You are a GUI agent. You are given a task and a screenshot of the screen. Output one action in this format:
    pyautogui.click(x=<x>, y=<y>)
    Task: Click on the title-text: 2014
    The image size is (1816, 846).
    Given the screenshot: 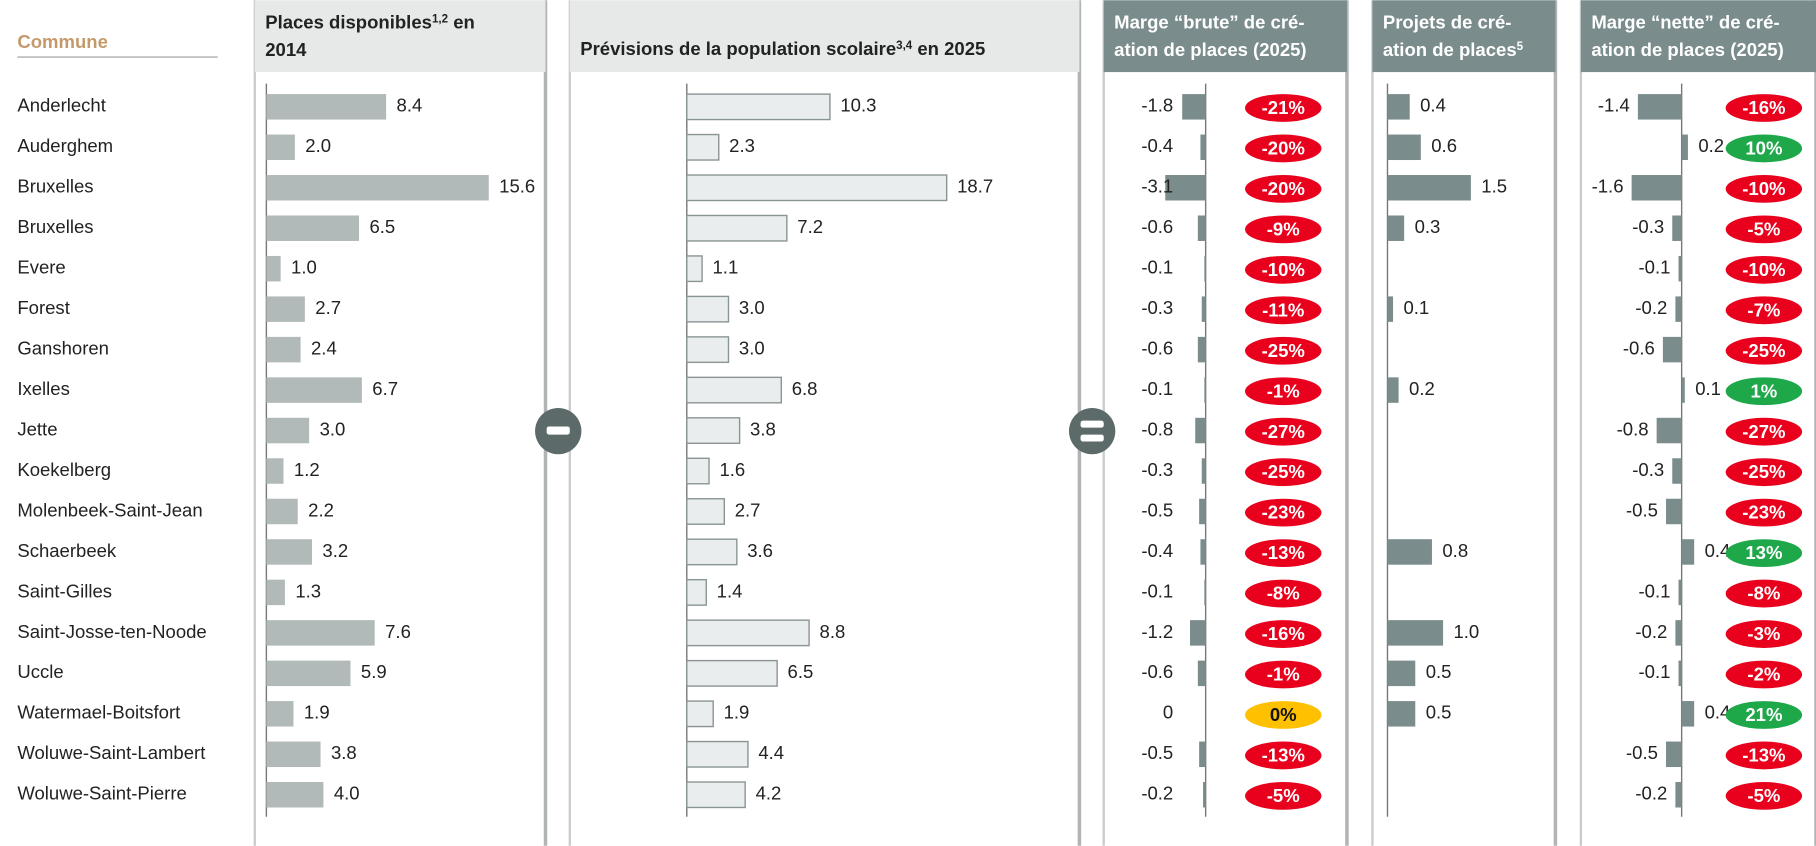 What is the action you would take?
    pyautogui.click(x=286, y=49)
    